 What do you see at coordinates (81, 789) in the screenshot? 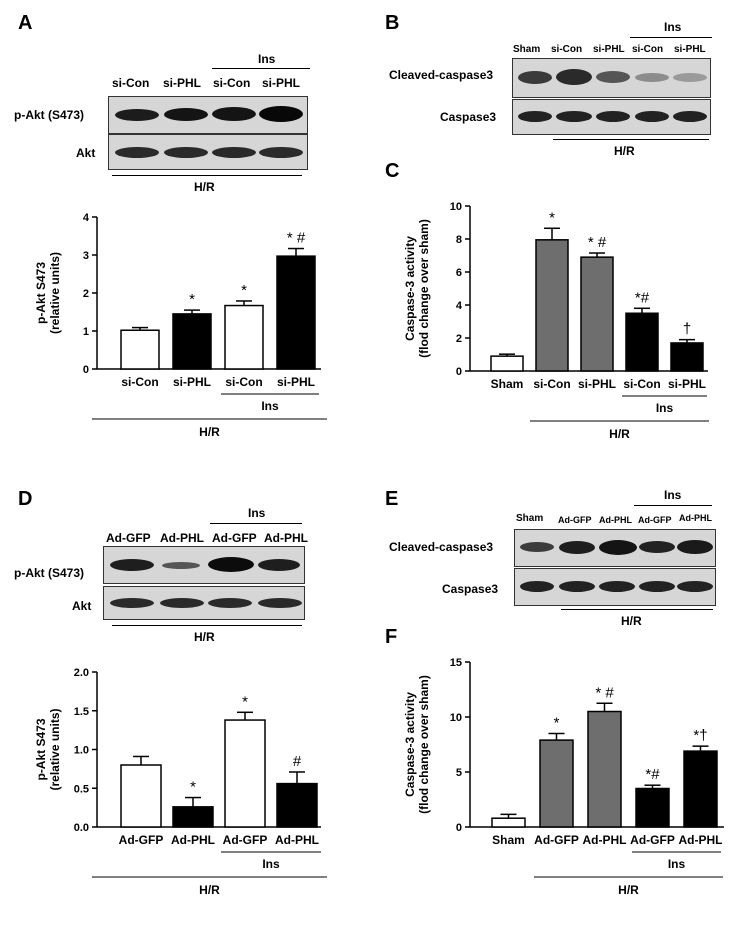
I see `y-tick-label: 0.5` at bounding box center [81, 789].